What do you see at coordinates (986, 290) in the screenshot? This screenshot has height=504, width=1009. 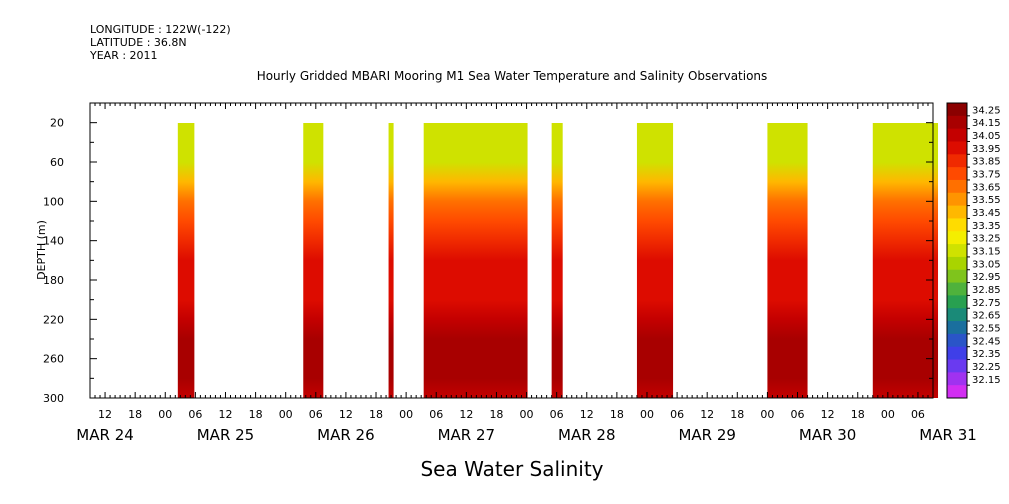 I see `colorbar-label: 32.85` at bounding box center [986, 290].